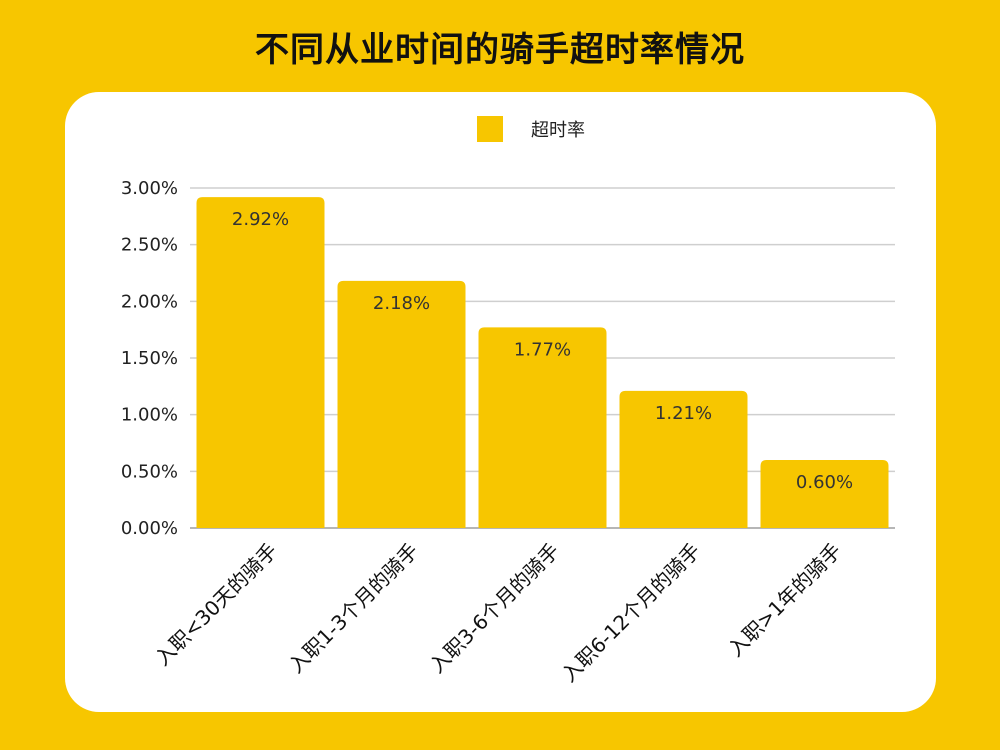  I want to click on legend-swatch, so click(490, 129).